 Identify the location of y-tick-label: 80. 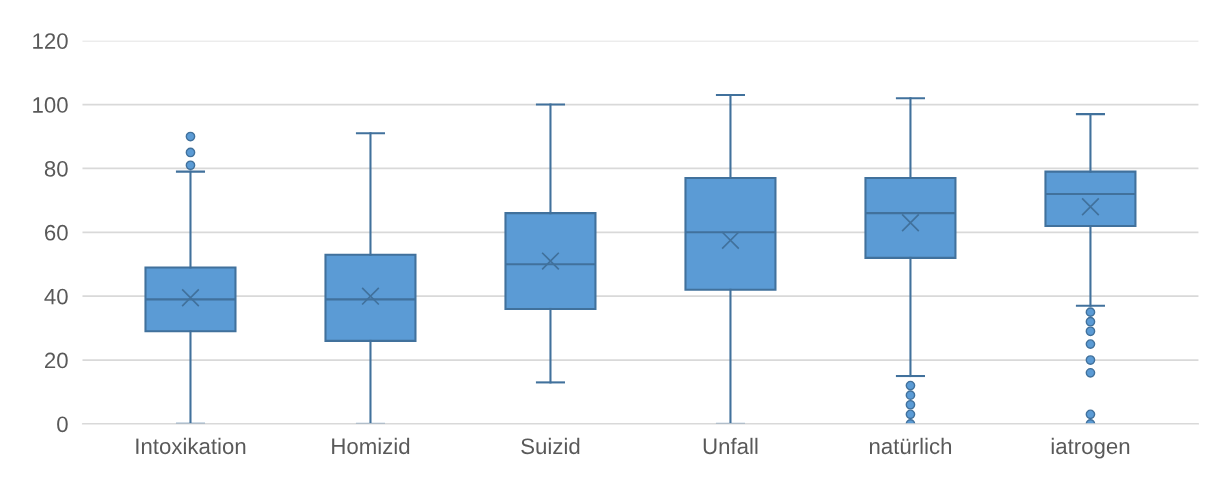
(56, 168).